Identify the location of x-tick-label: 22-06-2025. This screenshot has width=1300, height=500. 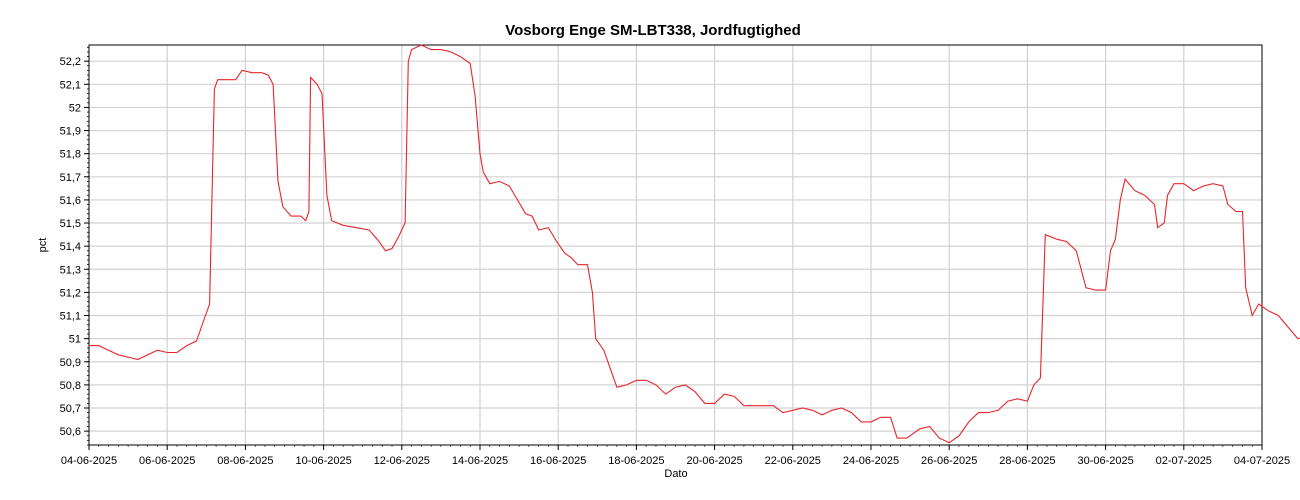
(793, 461).